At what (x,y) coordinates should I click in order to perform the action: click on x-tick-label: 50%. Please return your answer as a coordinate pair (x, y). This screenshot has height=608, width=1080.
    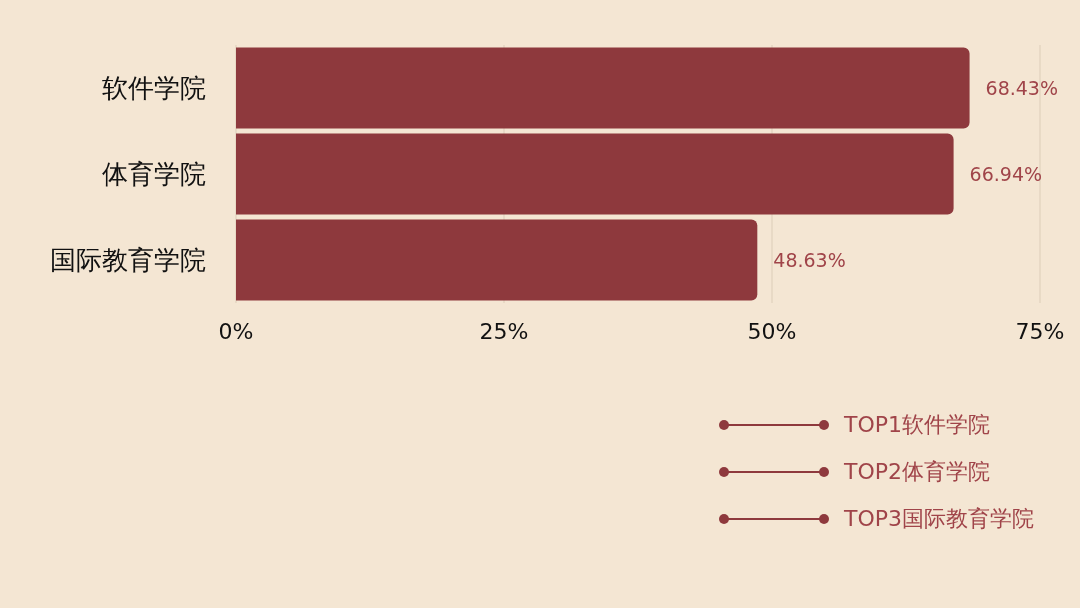
    Looking at the image, I should click on (772, 331).